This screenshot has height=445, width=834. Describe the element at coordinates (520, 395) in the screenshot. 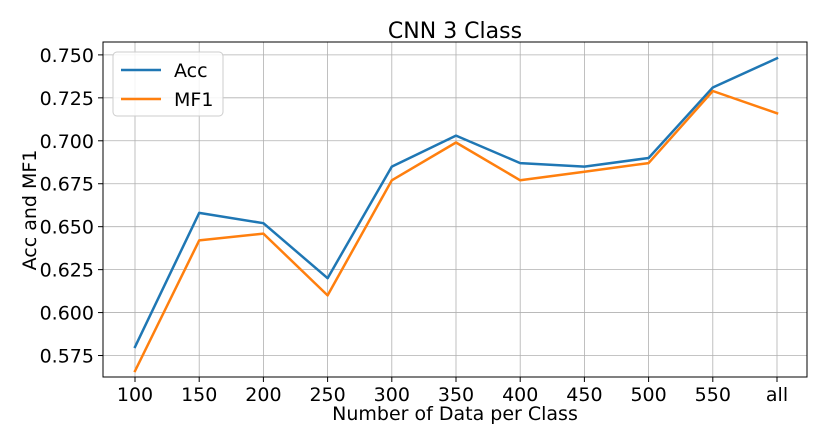

I see `x-tick-label: 400` at that location.